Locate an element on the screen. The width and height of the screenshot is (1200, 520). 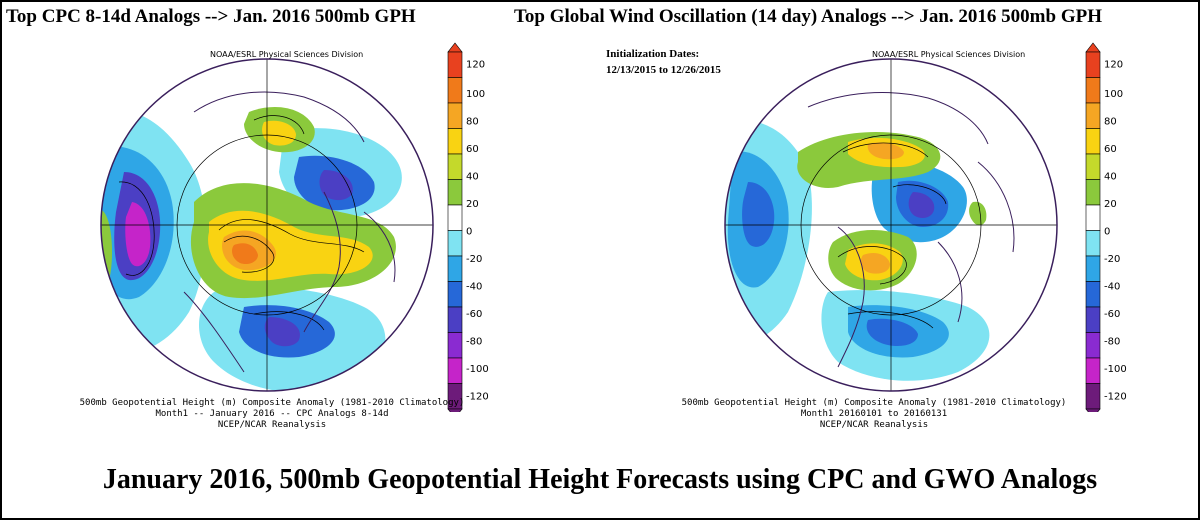
left-credit: NOAA/ESRL Physical Sciences Division is located at coordinates (287, 54).